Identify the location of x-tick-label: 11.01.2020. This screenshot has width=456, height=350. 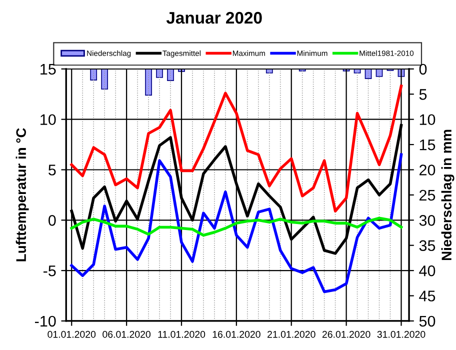
(182, 334).